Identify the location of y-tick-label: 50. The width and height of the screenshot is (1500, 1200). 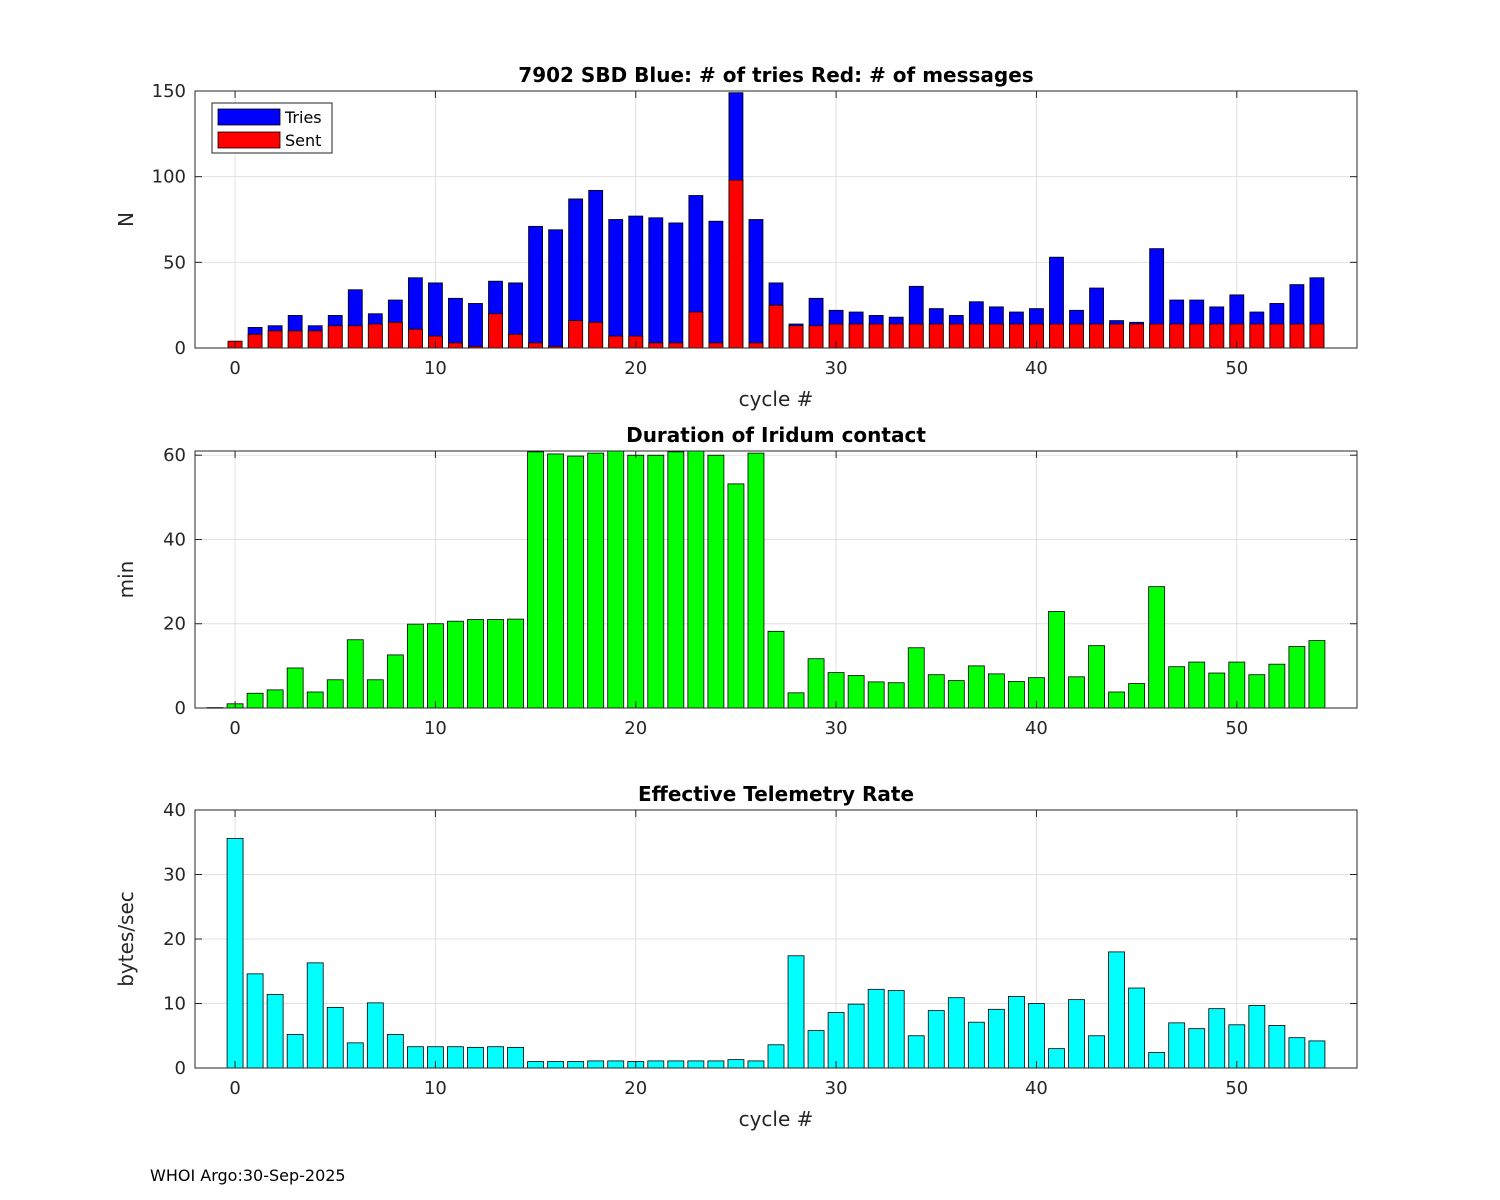
(174, 262).